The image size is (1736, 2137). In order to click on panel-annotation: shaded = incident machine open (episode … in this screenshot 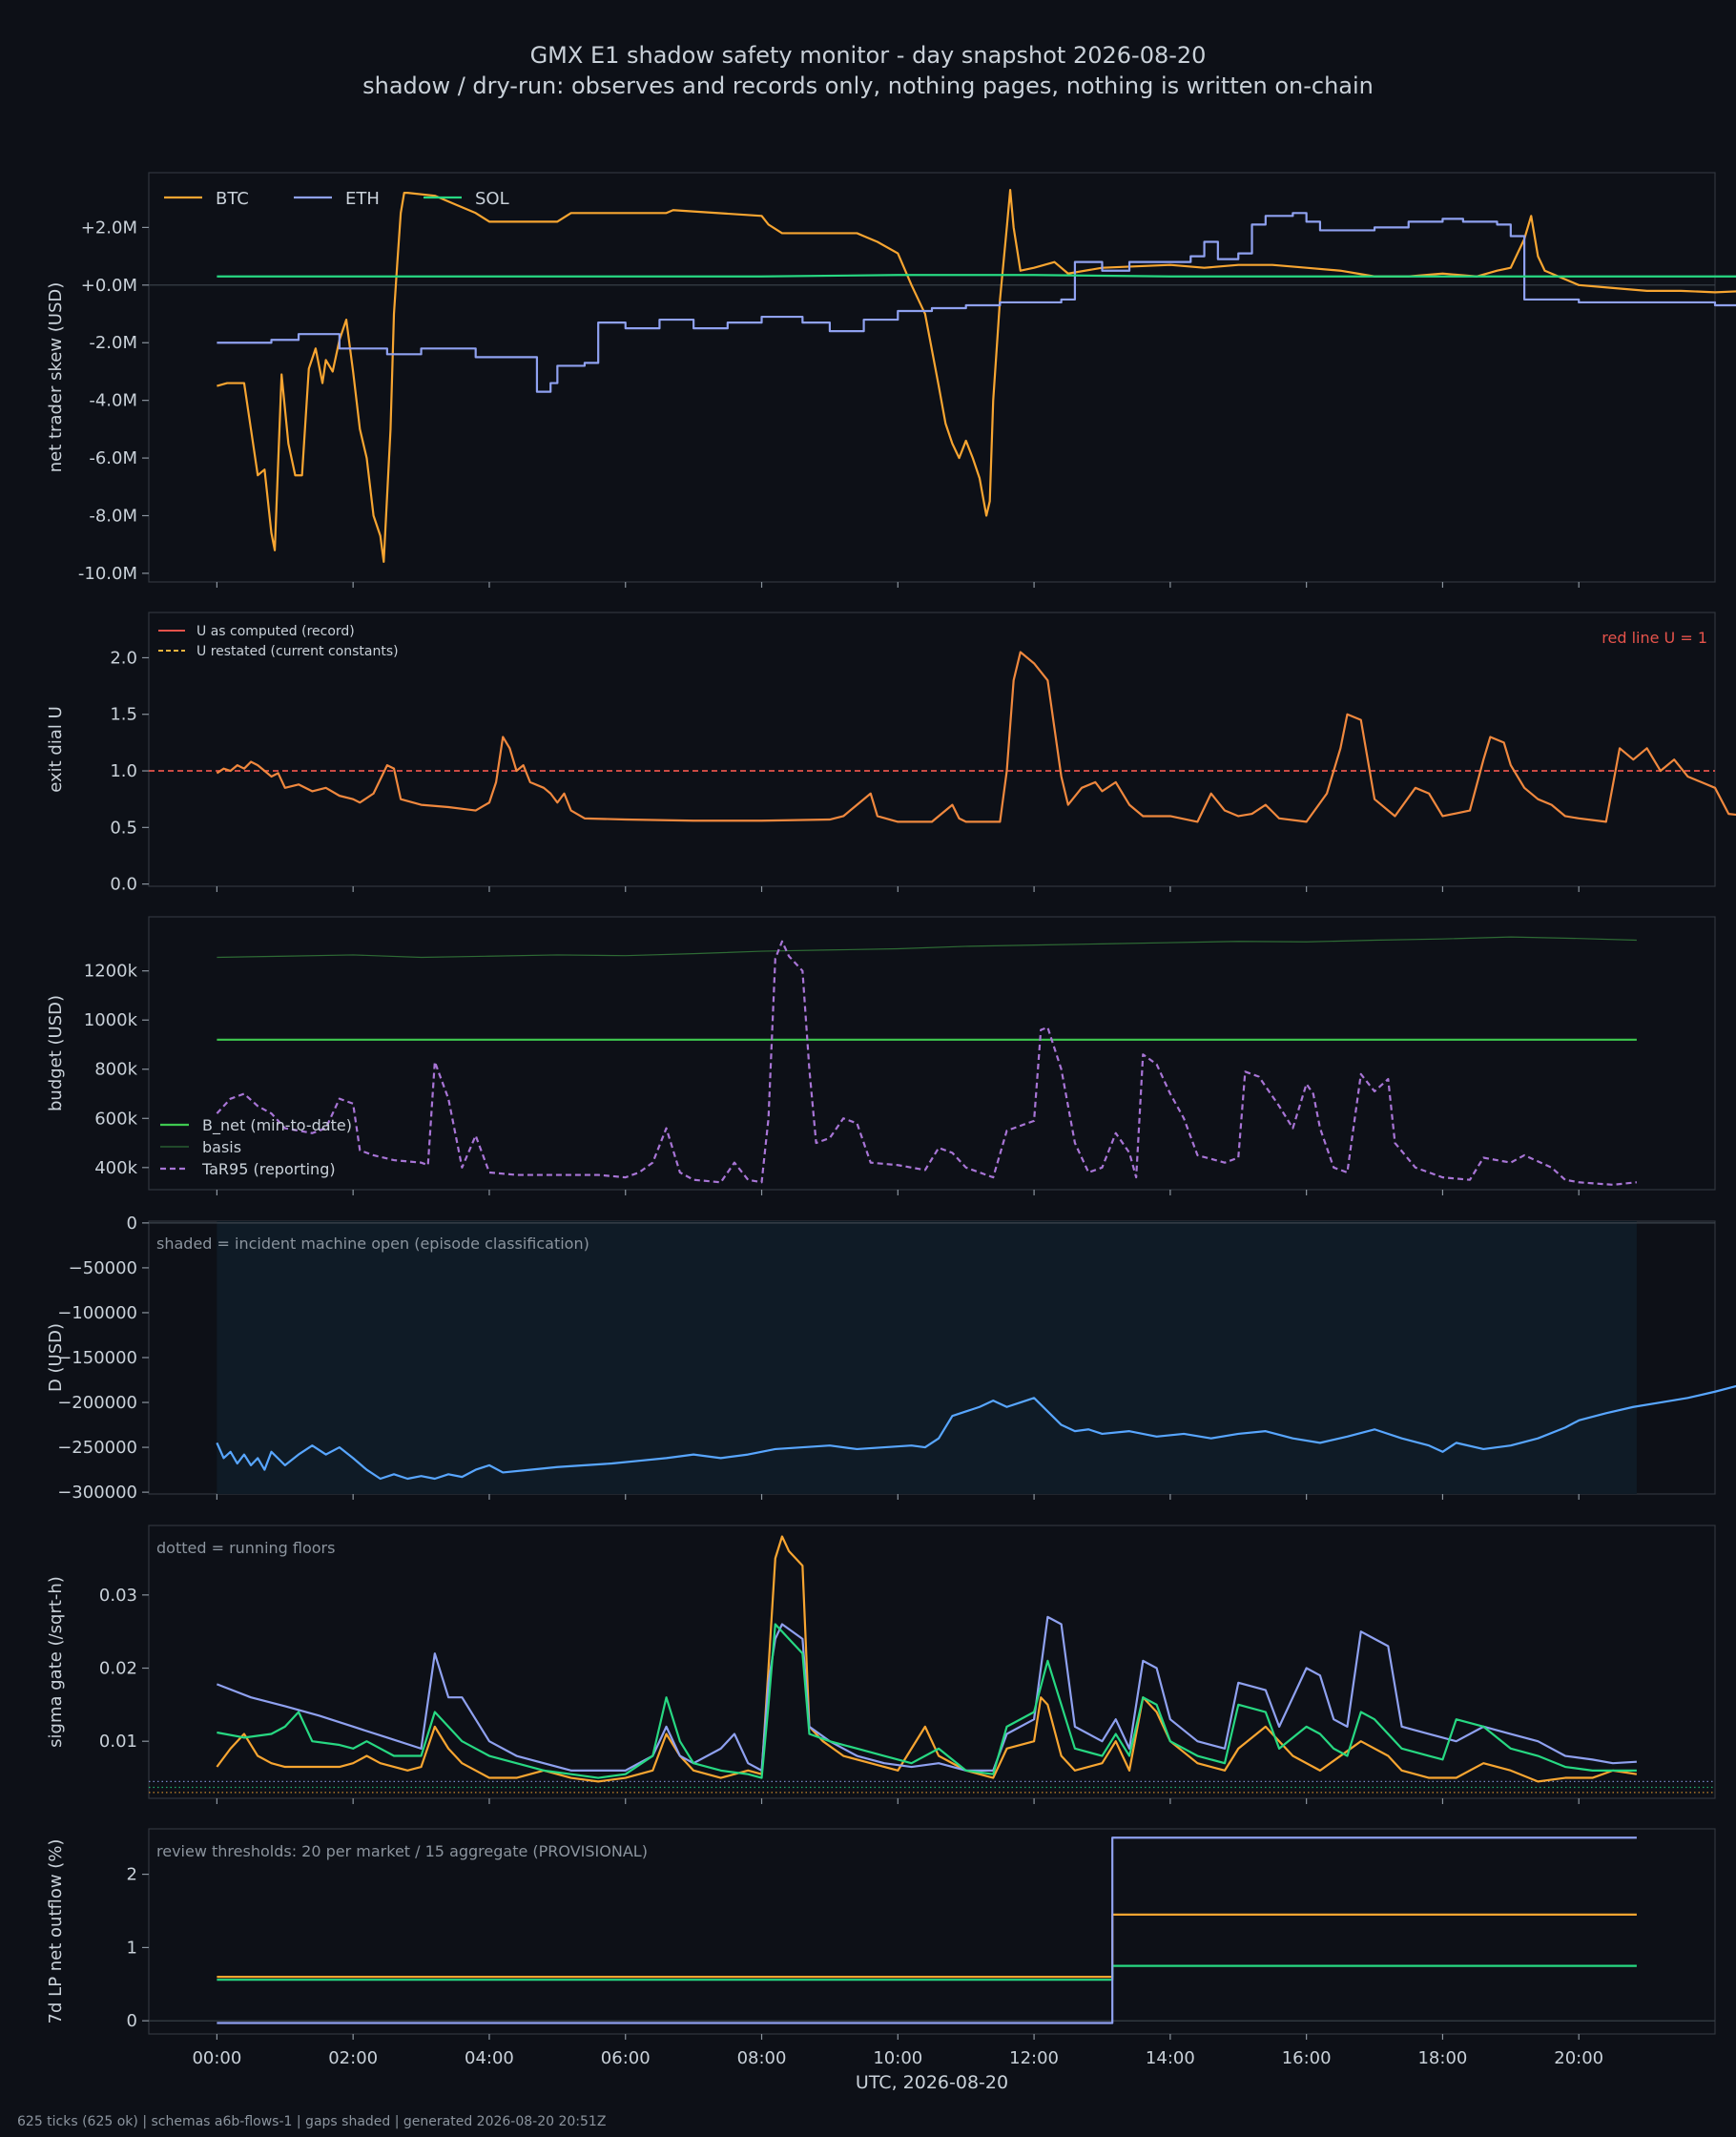, I will do `click(372, 1243)`.